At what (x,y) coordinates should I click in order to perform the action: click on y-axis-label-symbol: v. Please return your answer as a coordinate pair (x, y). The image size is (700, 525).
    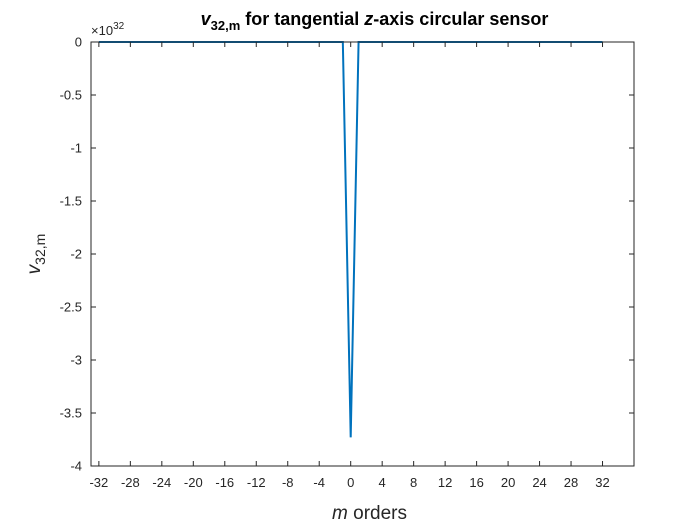
    Looking at the image, I should click on (34, 268).